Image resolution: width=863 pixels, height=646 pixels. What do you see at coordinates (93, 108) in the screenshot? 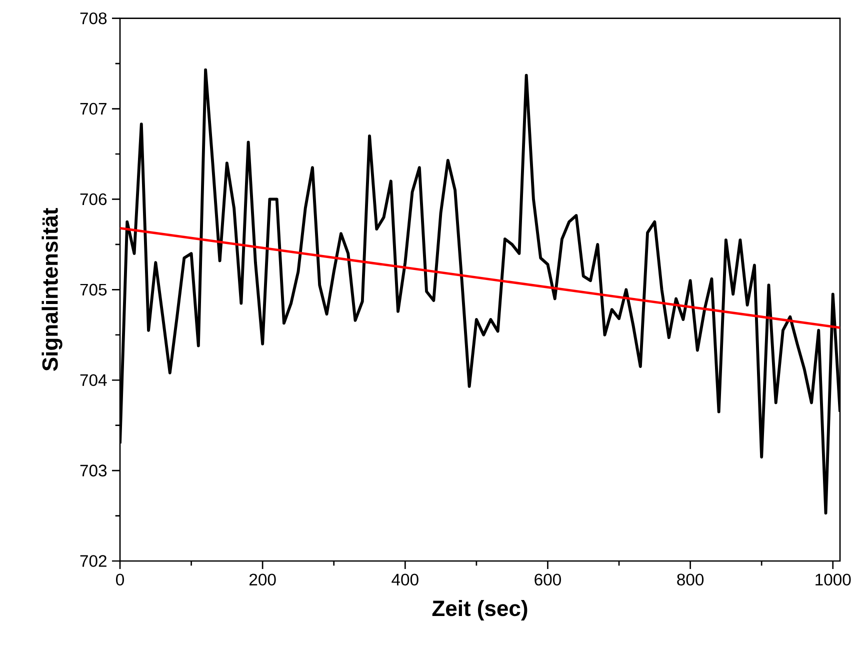
I see `y-tick-label: 707` at bounding box center [93, 108].